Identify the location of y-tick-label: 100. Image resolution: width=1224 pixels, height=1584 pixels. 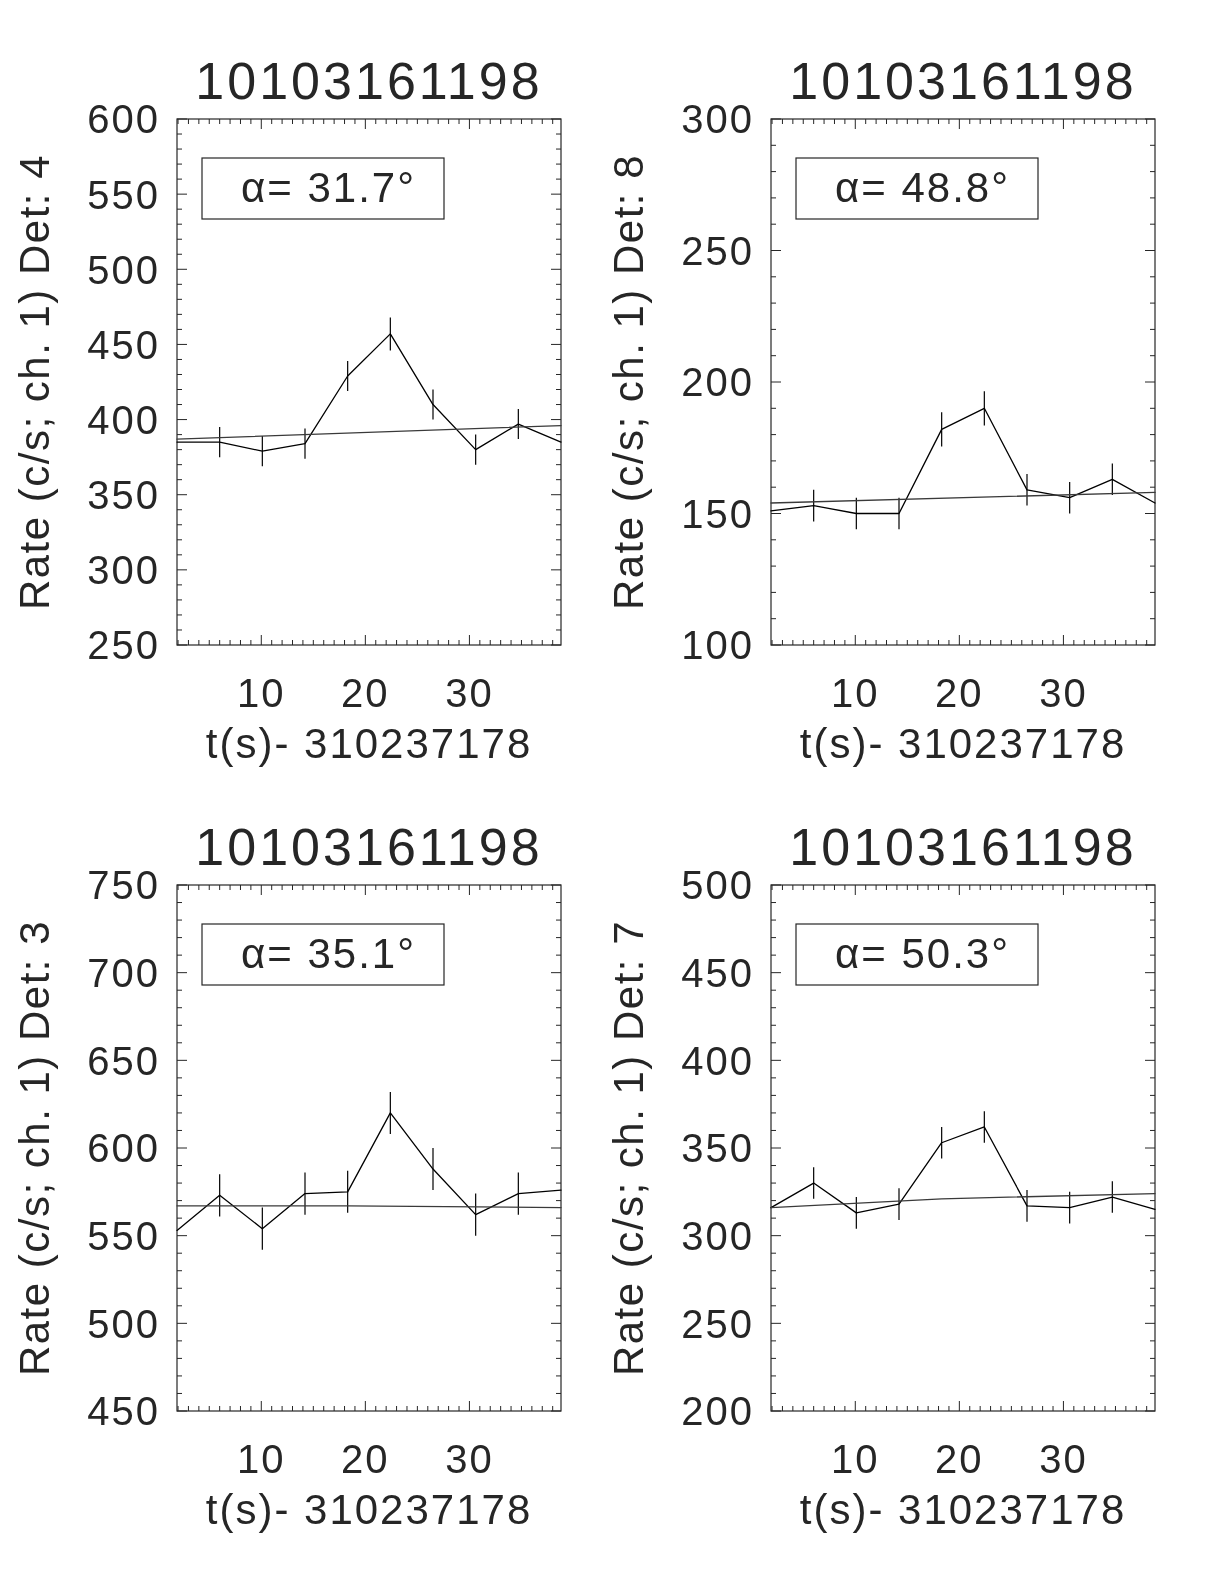
(717, 645).